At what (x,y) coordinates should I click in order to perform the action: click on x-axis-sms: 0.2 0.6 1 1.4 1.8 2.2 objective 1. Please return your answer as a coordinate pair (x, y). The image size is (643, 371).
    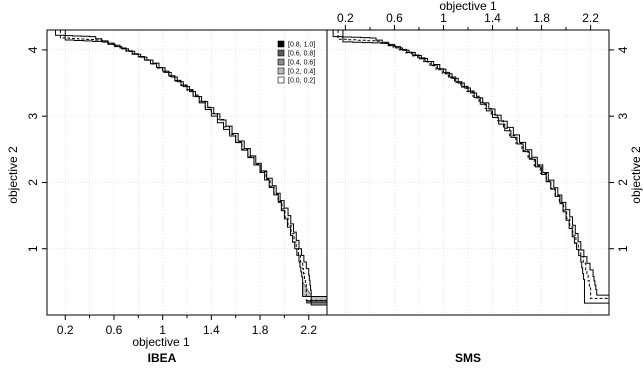
    Looking at the image, I should click on (468, 15).